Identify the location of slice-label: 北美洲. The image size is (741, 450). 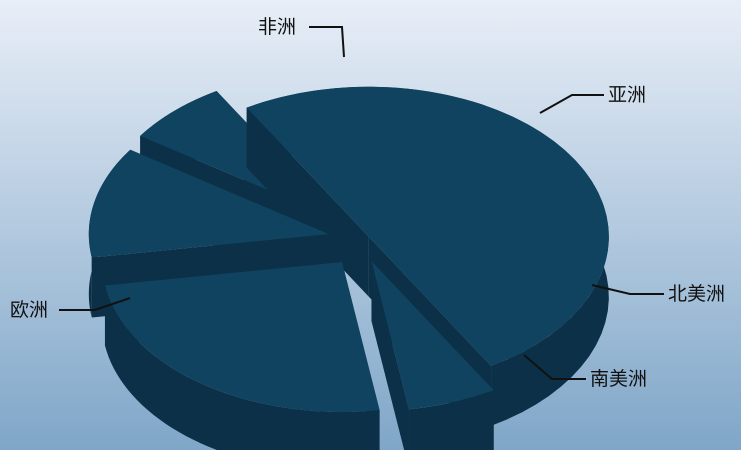
(696, 294).